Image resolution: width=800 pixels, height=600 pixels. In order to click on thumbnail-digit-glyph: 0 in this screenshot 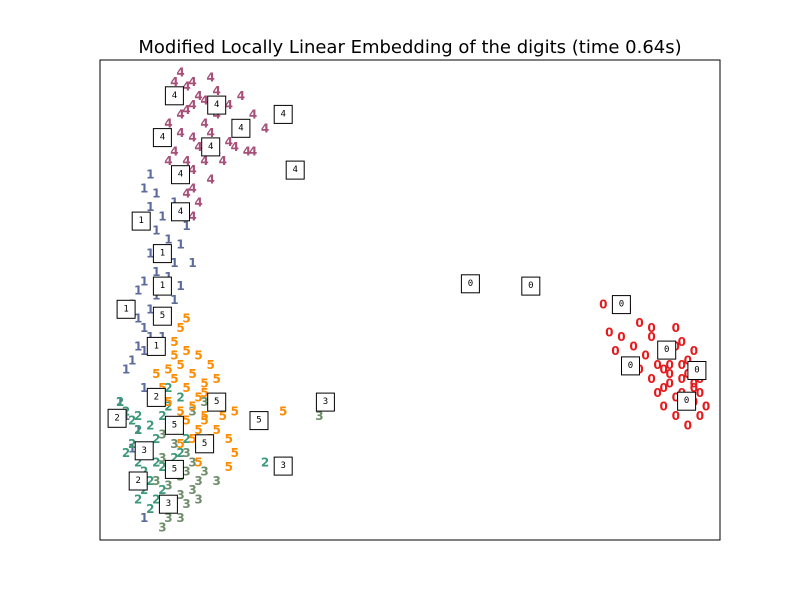, I will do `click(686, 401)`.